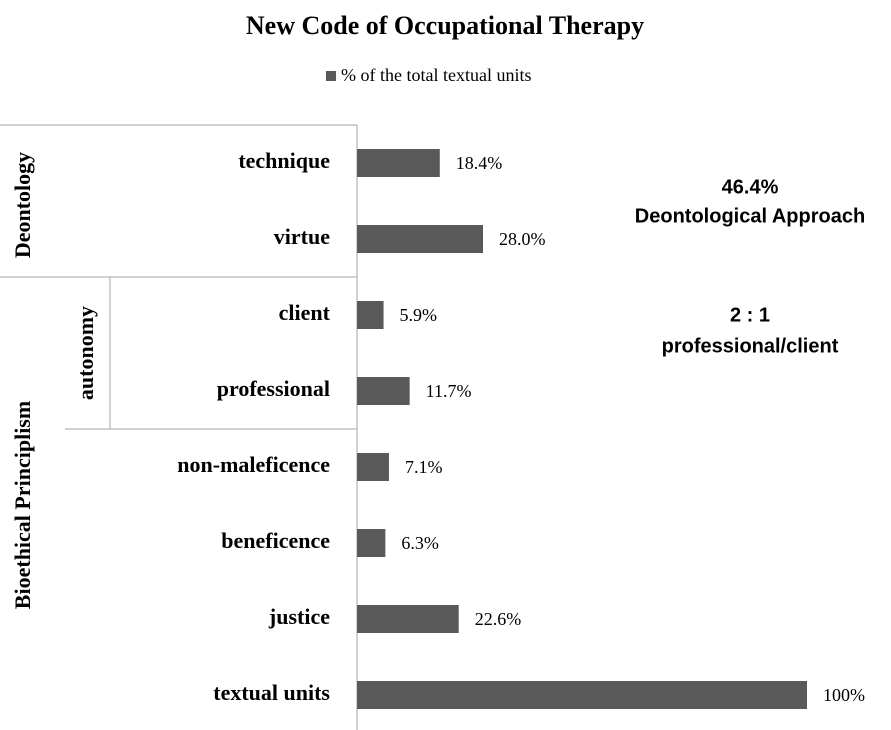  I want to click on group-label: Bioethical Principlism, so click(22, 505).